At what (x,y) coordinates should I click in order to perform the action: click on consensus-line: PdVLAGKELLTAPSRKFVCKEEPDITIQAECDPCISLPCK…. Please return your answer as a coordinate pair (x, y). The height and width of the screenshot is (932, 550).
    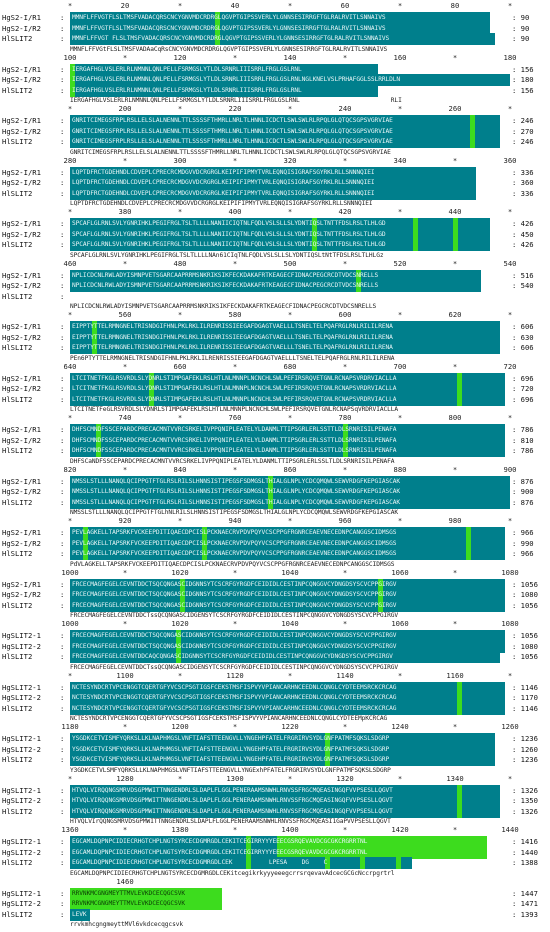
    Looking at the image, I should click on (232, 564).